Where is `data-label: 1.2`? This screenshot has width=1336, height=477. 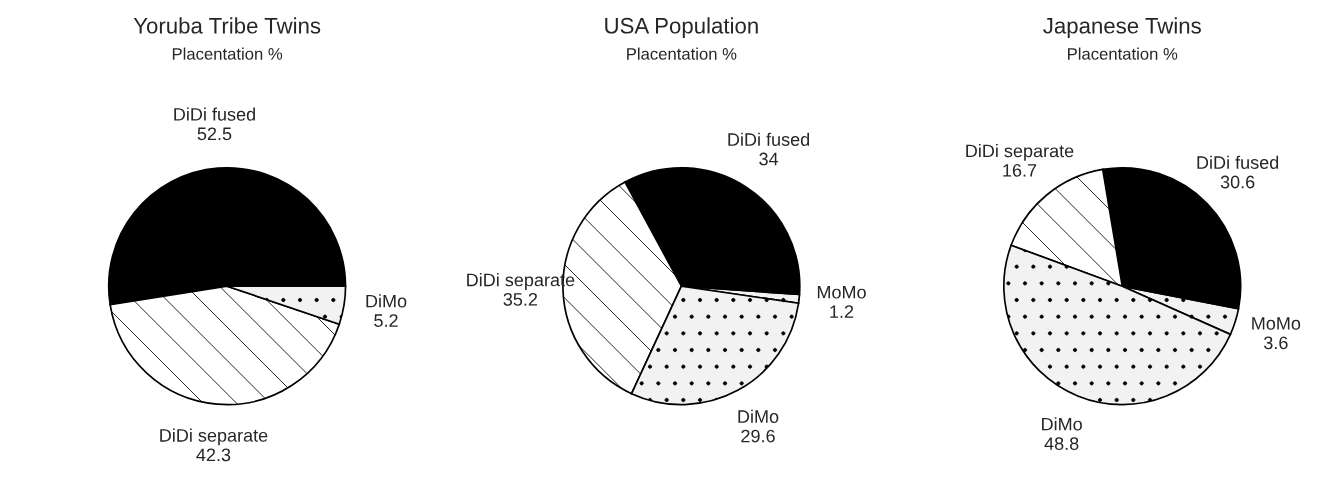 data-label: 1.2 is located at coordinates (842, 311).